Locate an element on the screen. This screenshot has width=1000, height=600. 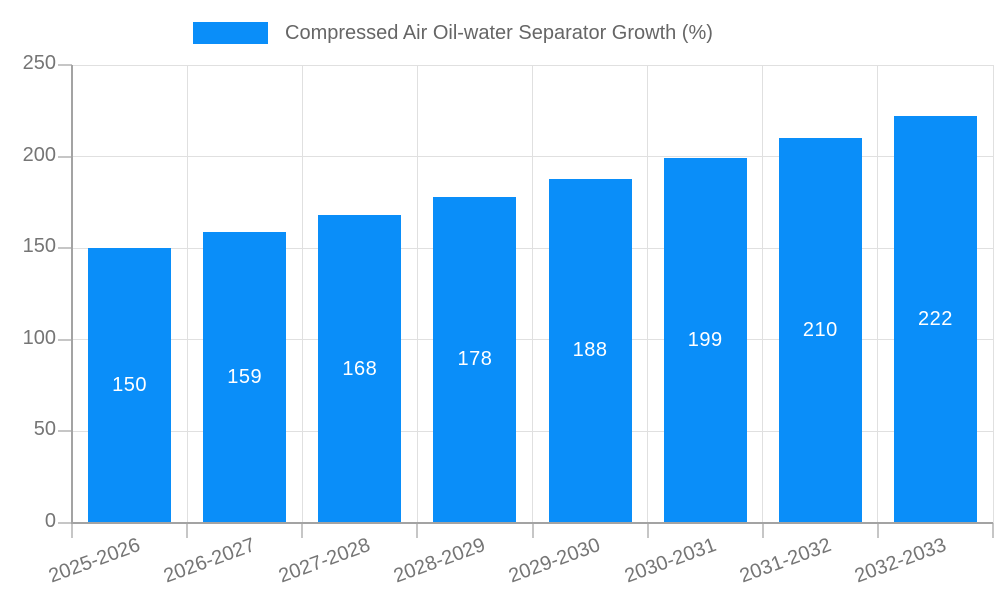
bar-value-label: 210 is located at coordinates (820, 330).